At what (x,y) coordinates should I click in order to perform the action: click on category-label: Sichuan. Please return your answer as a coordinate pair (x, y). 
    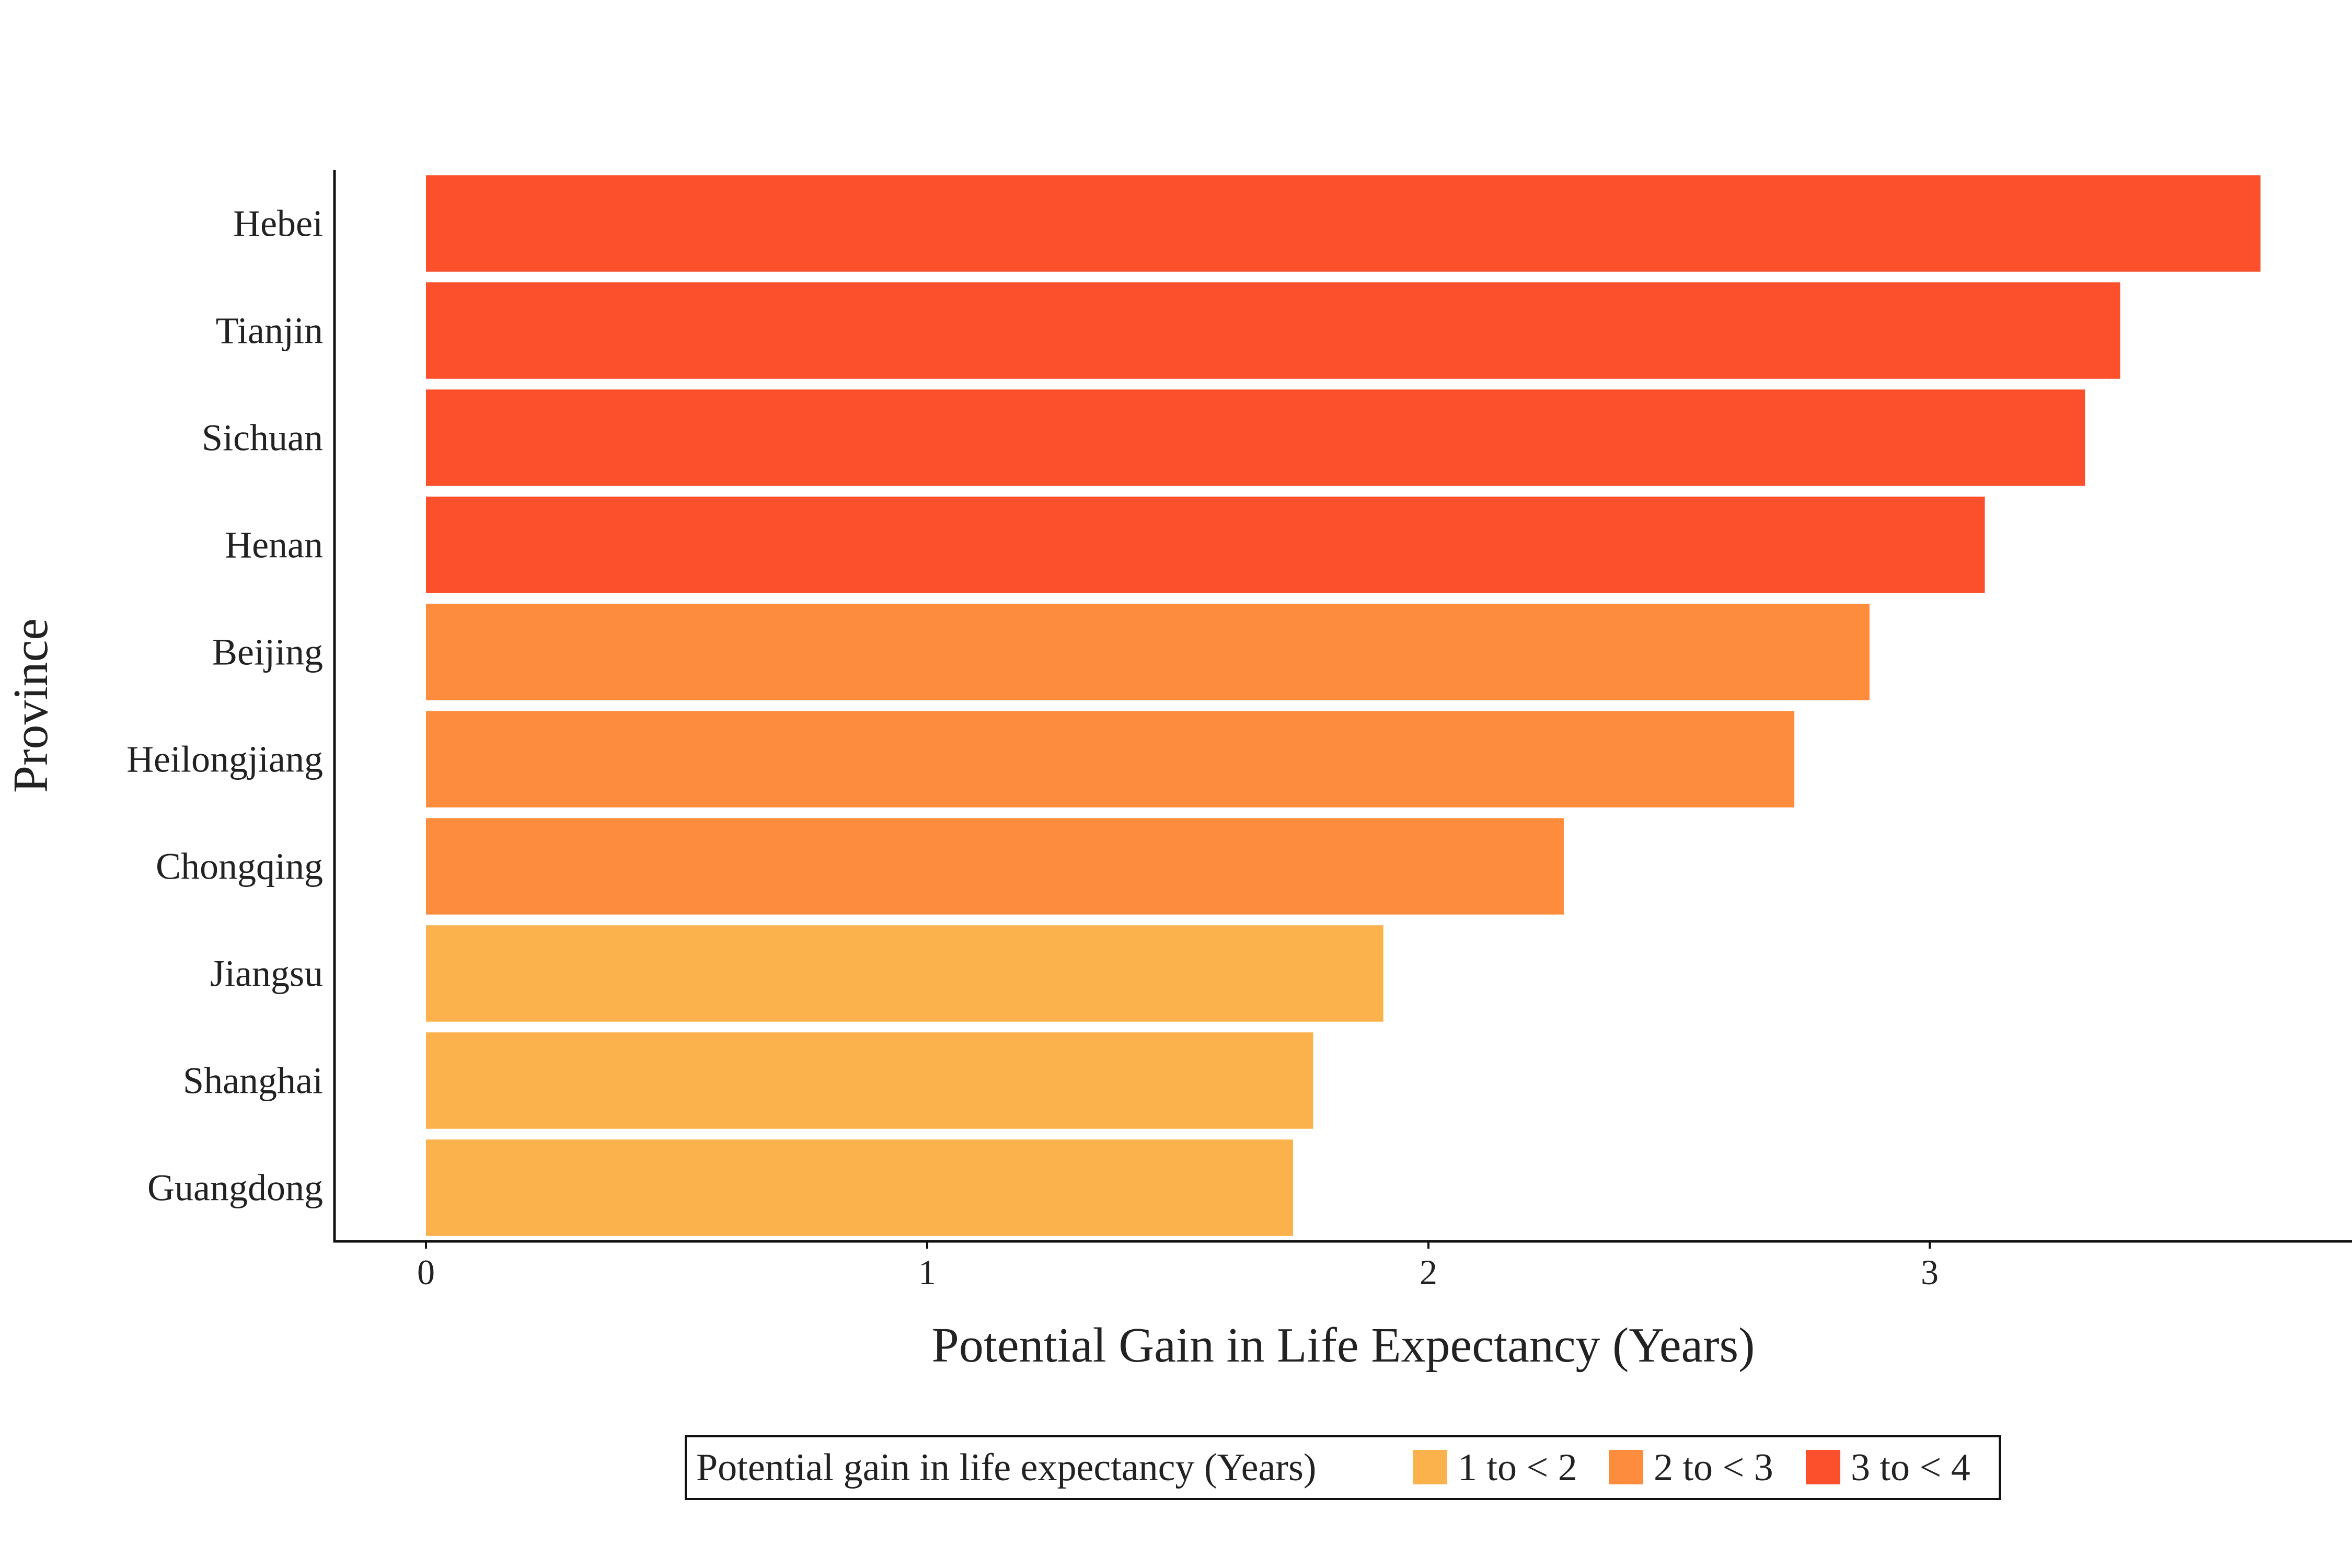
    Looking at the image, I should click on (262, 438).